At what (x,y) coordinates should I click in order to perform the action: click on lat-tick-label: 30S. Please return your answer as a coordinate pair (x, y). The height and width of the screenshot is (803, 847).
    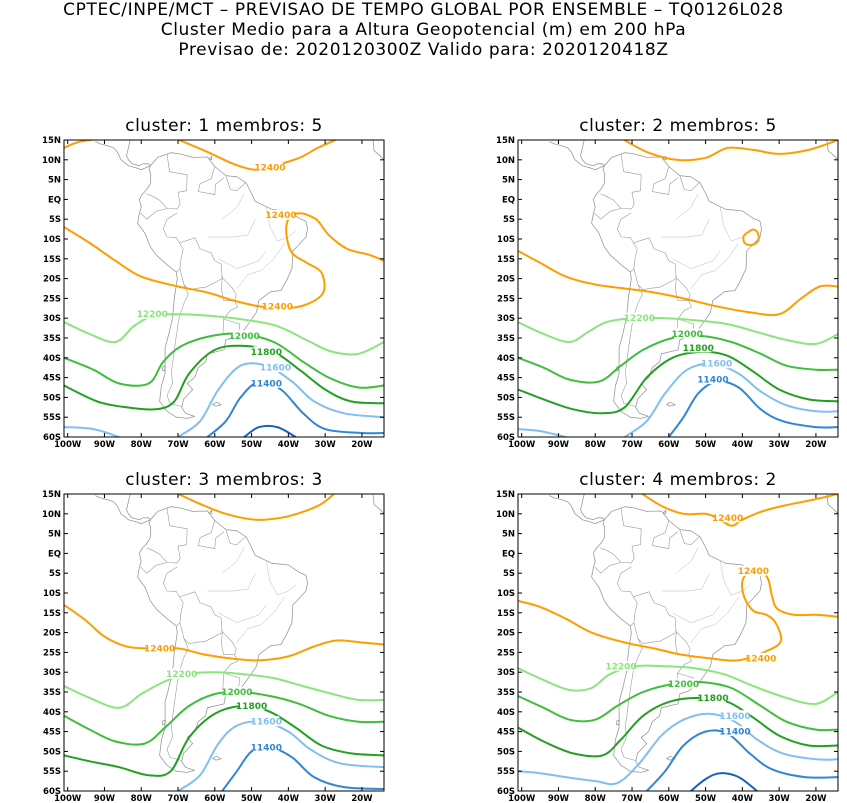
    Looking at the image, I should click on (52, 319).